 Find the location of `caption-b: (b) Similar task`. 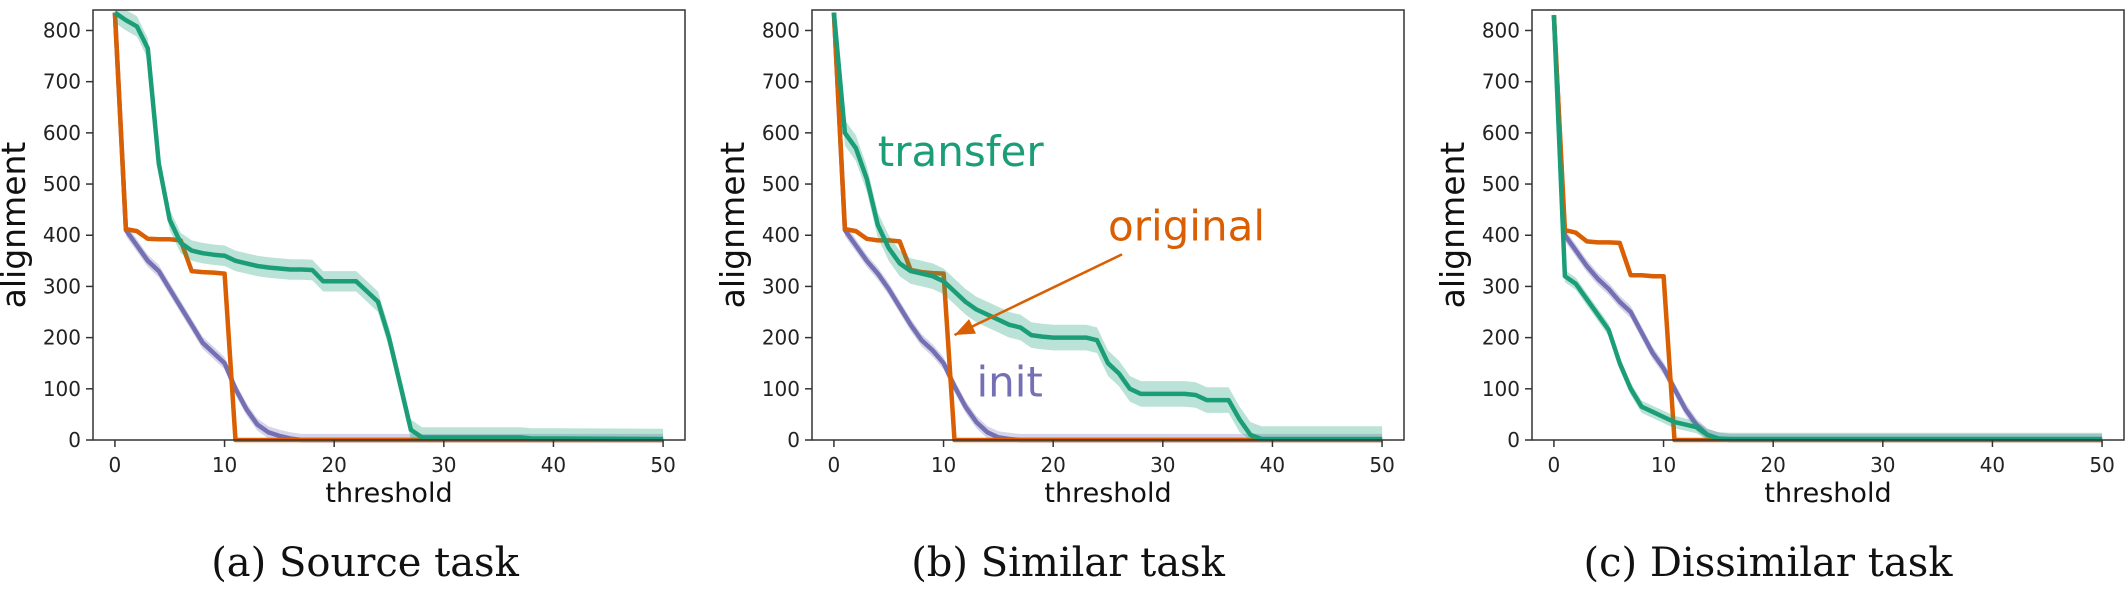

caption-b: (b) Similar task is located at coordinates (1068, 563).